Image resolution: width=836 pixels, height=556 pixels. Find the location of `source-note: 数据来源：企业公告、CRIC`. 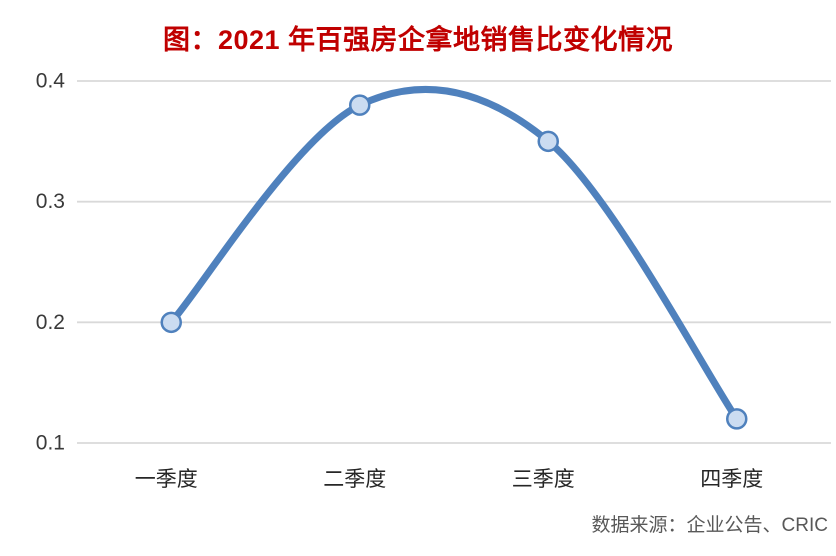

source-note: 数据来源：企业公告、CRIC is located at coordinates (709, 525).